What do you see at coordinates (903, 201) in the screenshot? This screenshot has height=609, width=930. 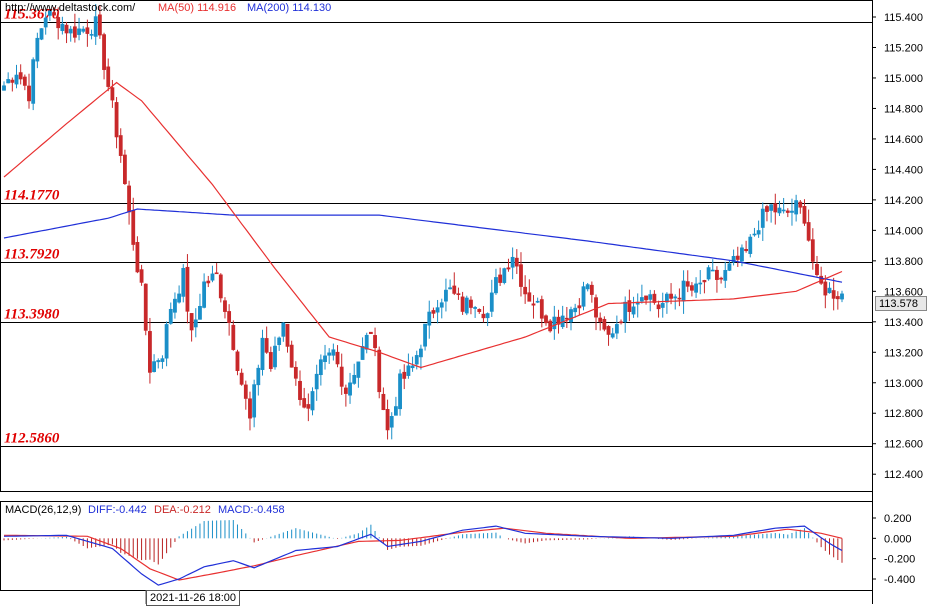 I see `price-tick-label: 114.200` at bounding box center [903, 201].